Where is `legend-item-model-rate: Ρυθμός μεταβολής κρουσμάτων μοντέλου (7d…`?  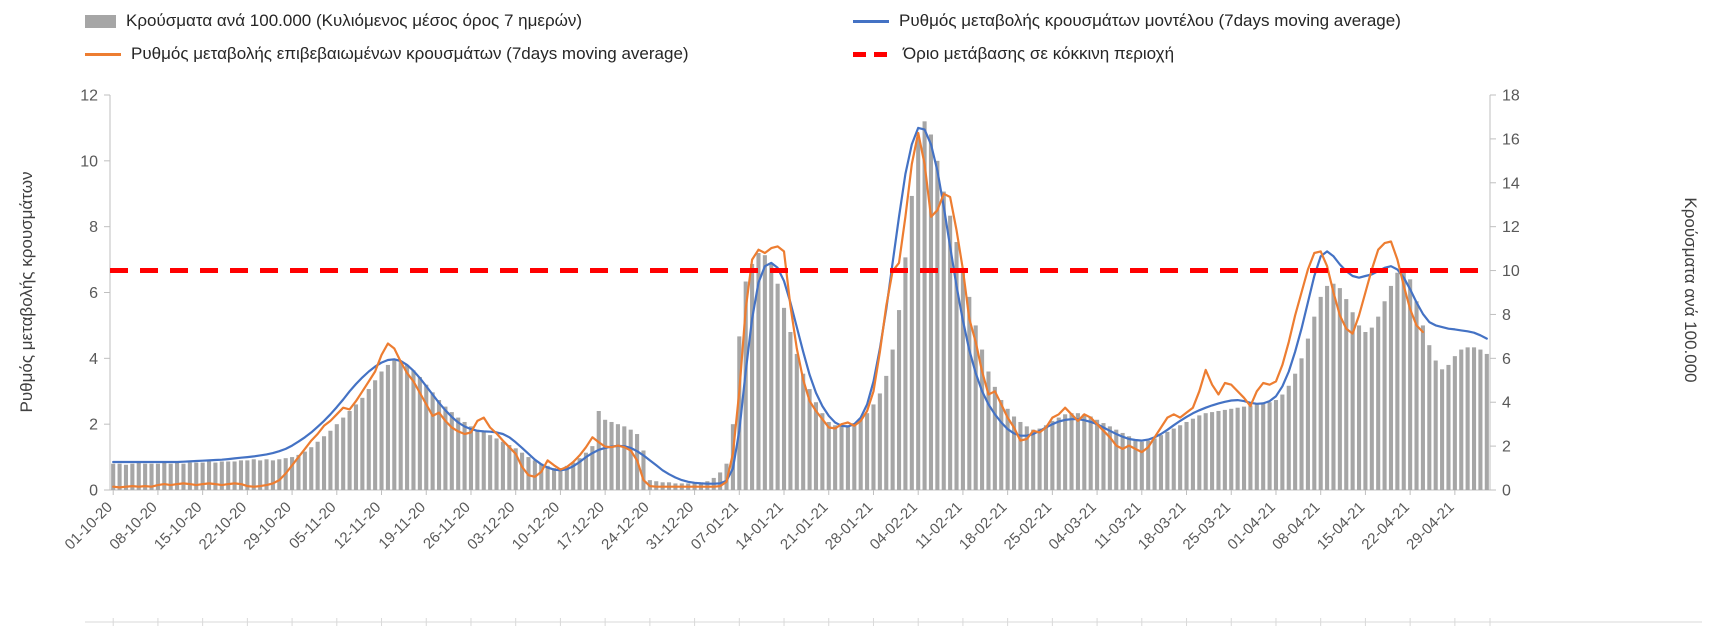 legend-item-model-rate: Ρυθμός μεταβολής κρουσμάτων μοντέλου (7d… is located at coordinates (1127, 21).